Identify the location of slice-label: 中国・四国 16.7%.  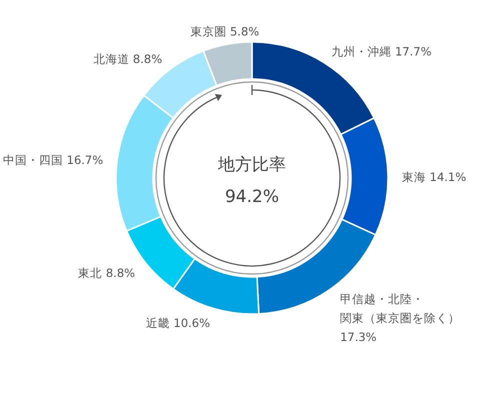
(53, 160).